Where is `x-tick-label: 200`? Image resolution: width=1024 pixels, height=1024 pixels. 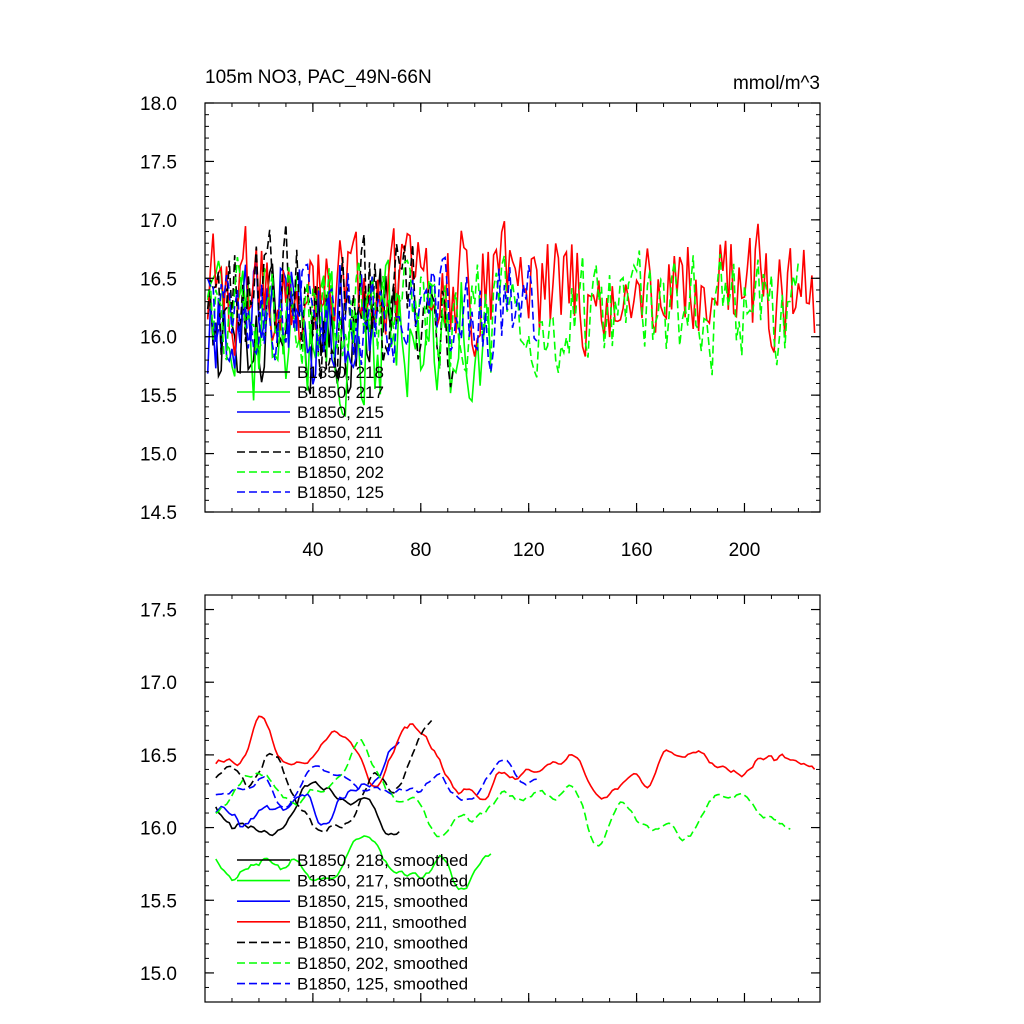 x-tick-label: 200 is located at coordinates (745, 550).